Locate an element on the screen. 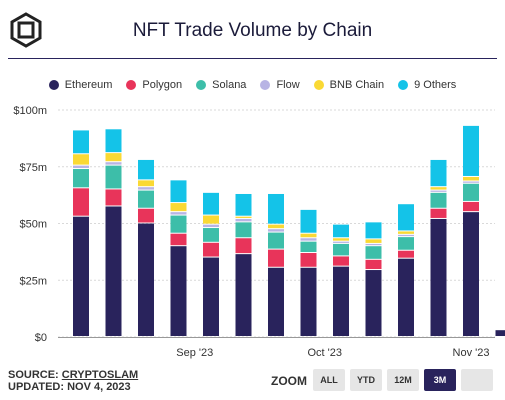 This screenshot has height=400, width=505. zoom-3m-button: 3M is located at coordinates (440, 380).